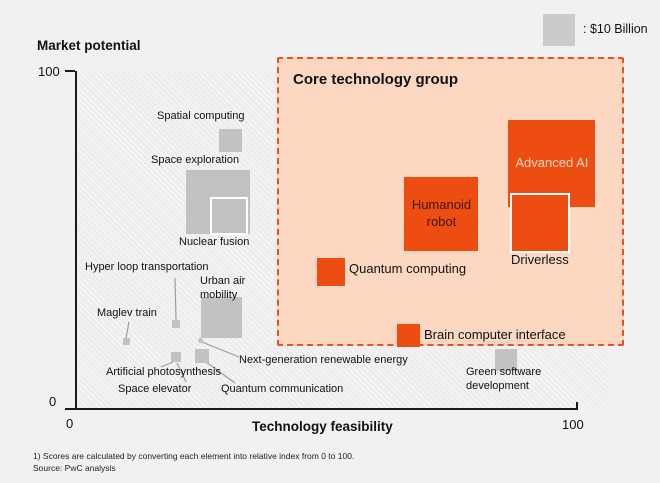  I want to click on bubble-label-artificial-photosynthesis: Artificial photosynthesis, so click(163, 372).